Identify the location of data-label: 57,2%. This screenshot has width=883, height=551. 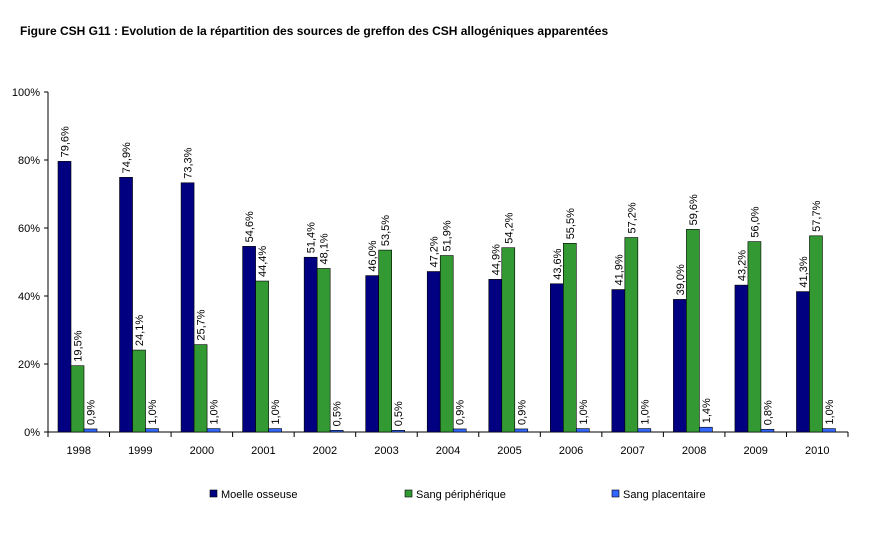
(632, 217).